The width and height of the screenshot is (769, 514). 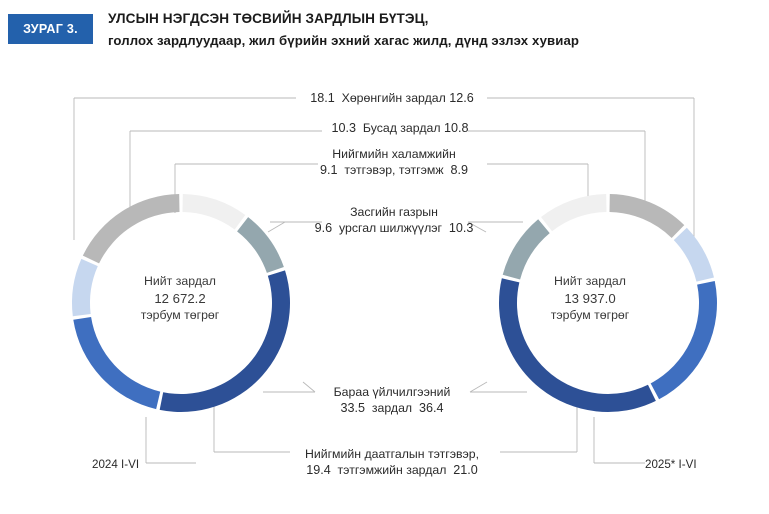 I want to click on value-2025: 36.4, so click(x=431, y=408).